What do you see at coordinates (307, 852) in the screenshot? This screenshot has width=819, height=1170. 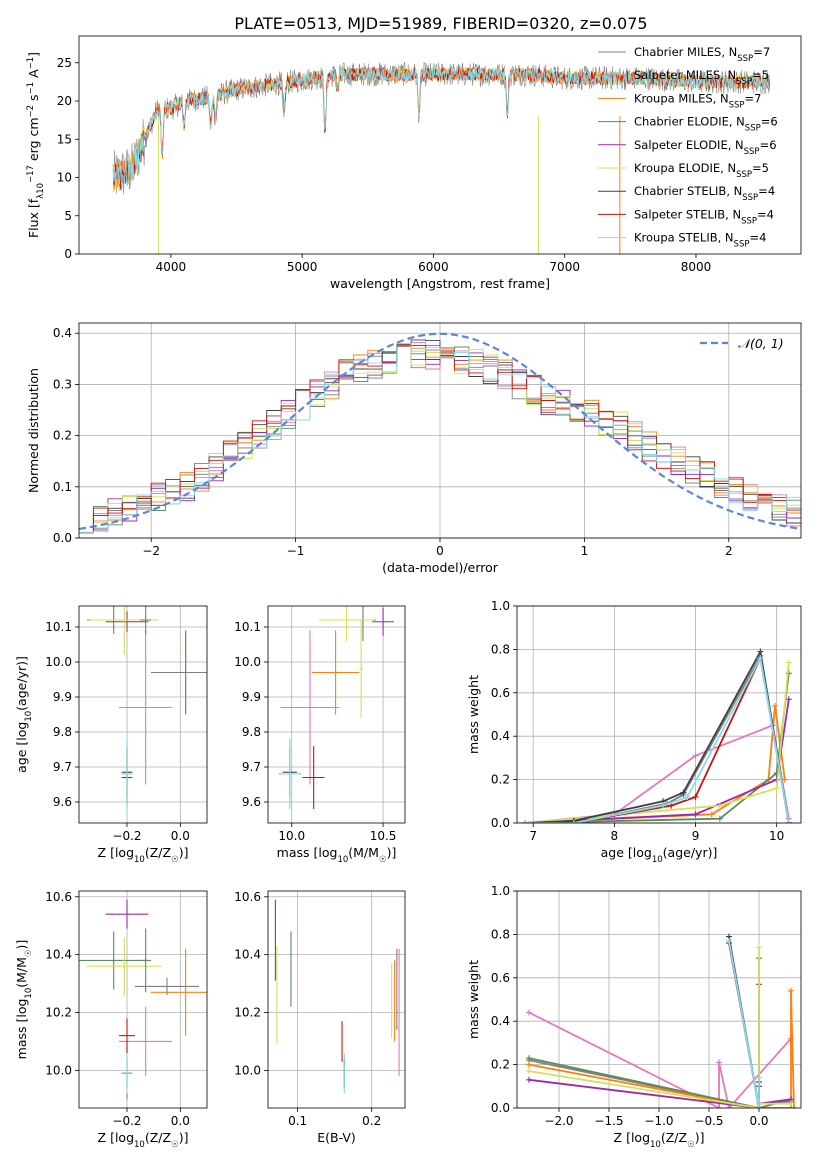 I see `label-part: mass [log` at bounding box center [307, 852].